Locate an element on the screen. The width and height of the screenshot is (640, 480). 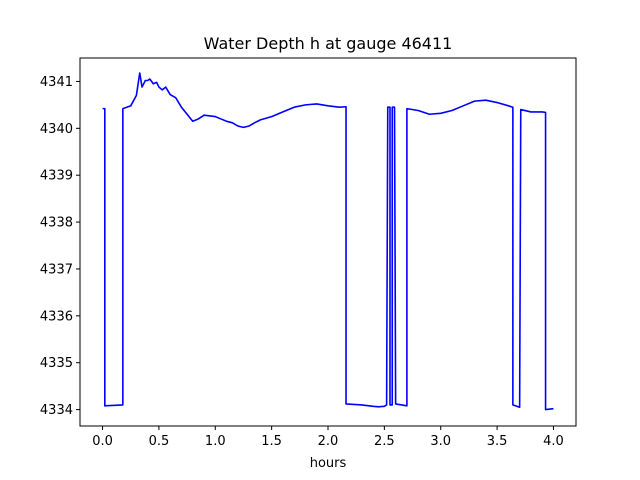
x-tick-label: 0.0 is located at coordinates (102, 441).